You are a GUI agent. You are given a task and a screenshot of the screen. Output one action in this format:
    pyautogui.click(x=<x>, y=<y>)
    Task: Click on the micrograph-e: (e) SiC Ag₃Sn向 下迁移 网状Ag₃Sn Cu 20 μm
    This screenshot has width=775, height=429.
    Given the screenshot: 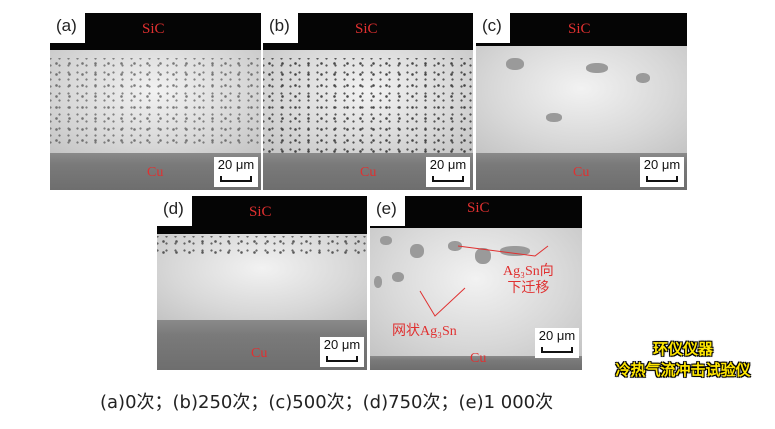 What is the action you would take?
    pyautogui.click(x=476, y=283)
    